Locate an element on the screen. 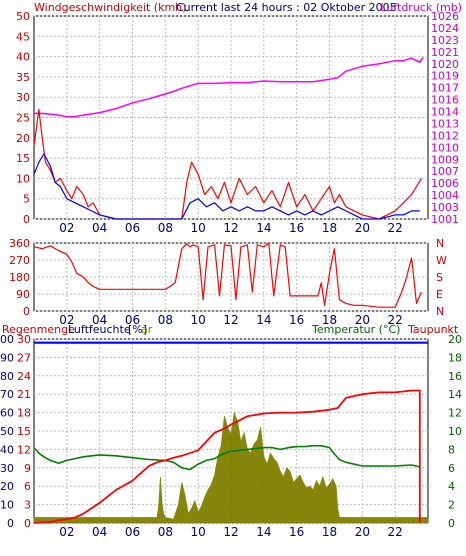 The width and height of the screenshot is (466, 556). y-tick-label: 45 is located at coordinates (23, 36).